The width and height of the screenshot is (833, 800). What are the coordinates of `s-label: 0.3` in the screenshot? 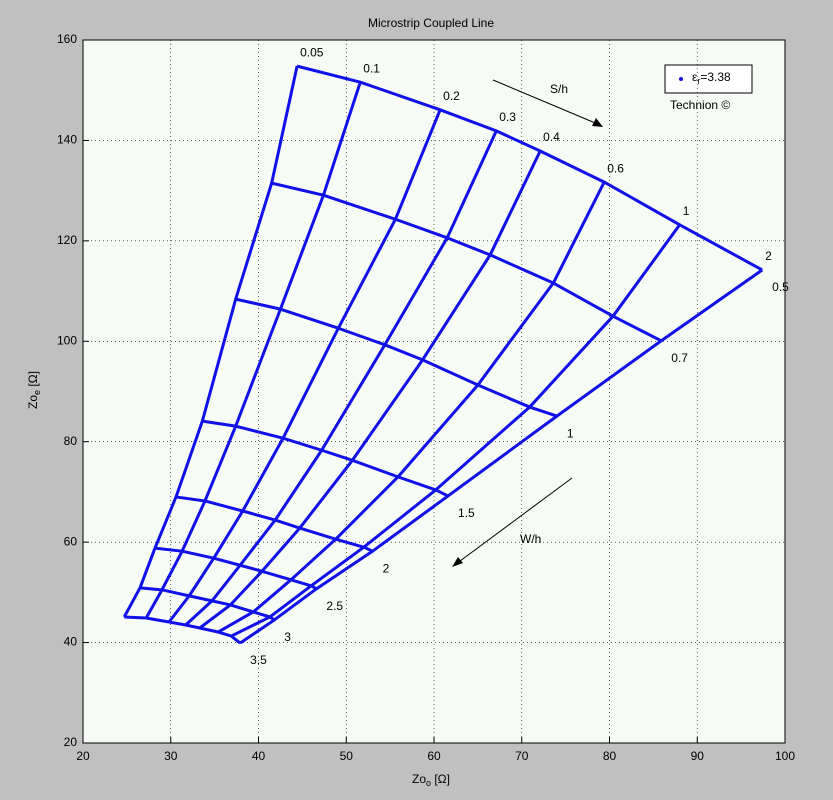 It's located at (507, 117).